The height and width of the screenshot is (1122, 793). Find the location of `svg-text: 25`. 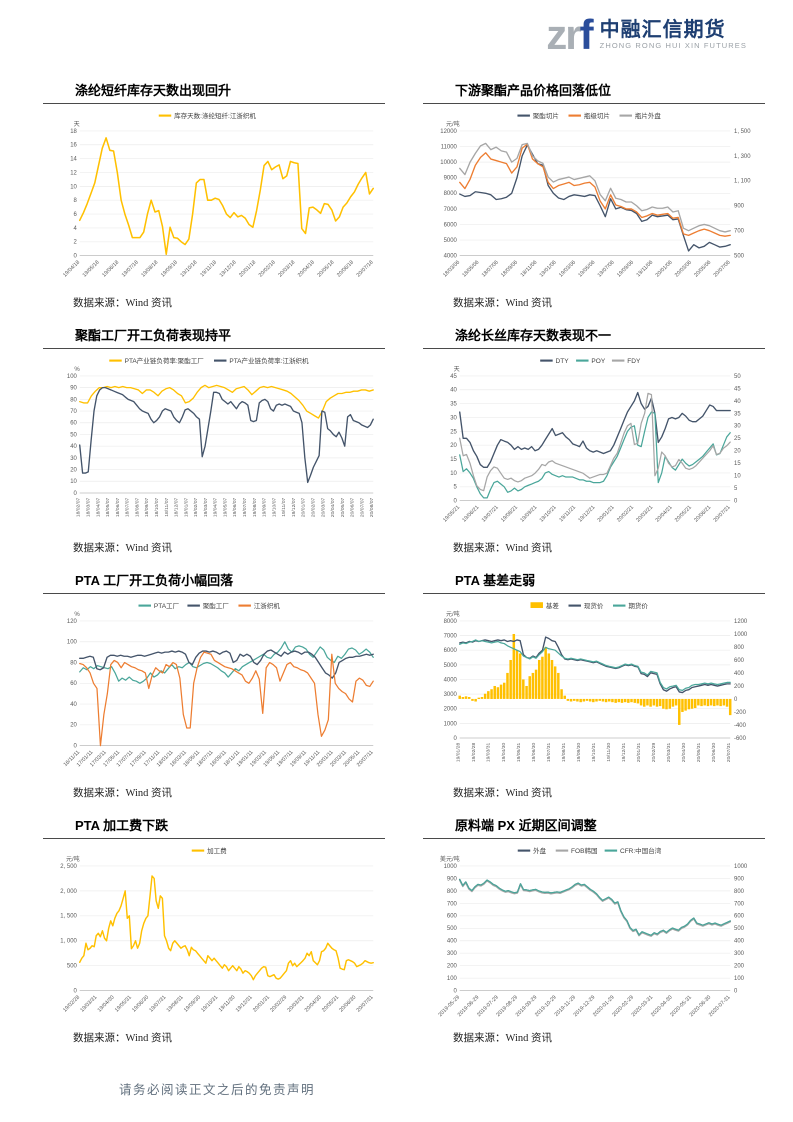

svg-text: 25 is located at coordinates (737, 439).